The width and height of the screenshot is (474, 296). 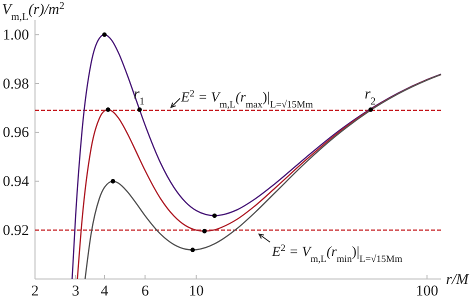 What do you see at coordinates (145, 290) in the screenshot?
I see `x-tick-label: 6` at bounding box center [145, 290].